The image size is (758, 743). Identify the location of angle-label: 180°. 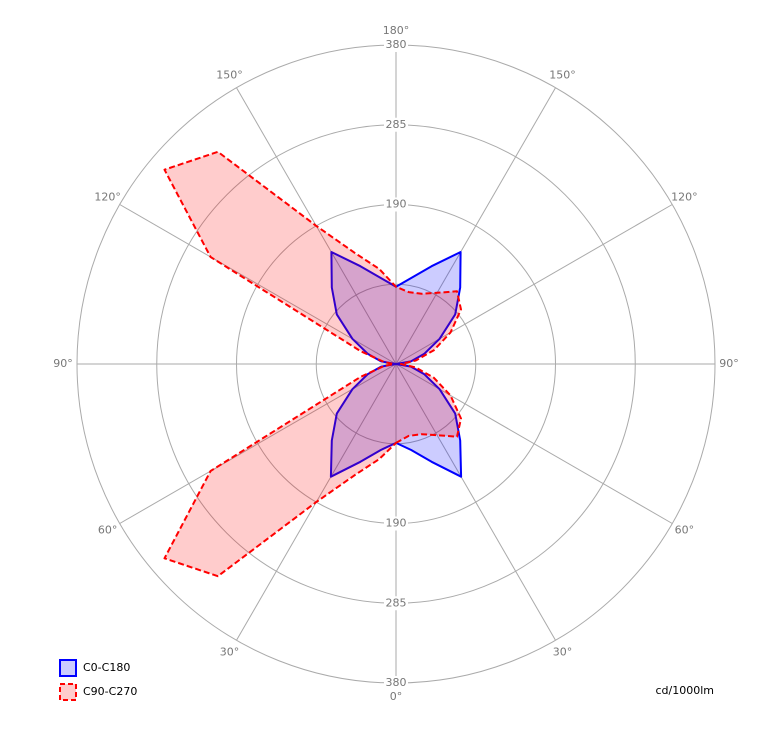
(396, 30).